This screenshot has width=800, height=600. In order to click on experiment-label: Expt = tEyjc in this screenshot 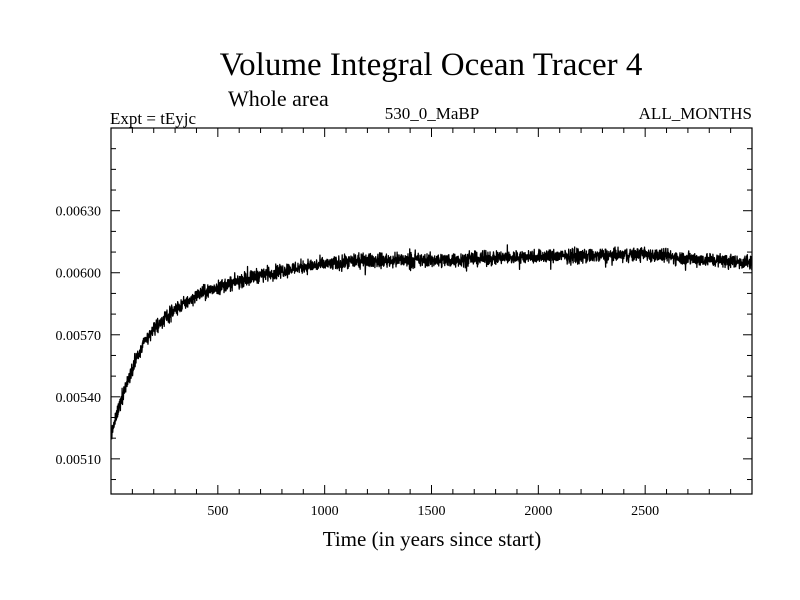, I will do `click(153, 118)`.